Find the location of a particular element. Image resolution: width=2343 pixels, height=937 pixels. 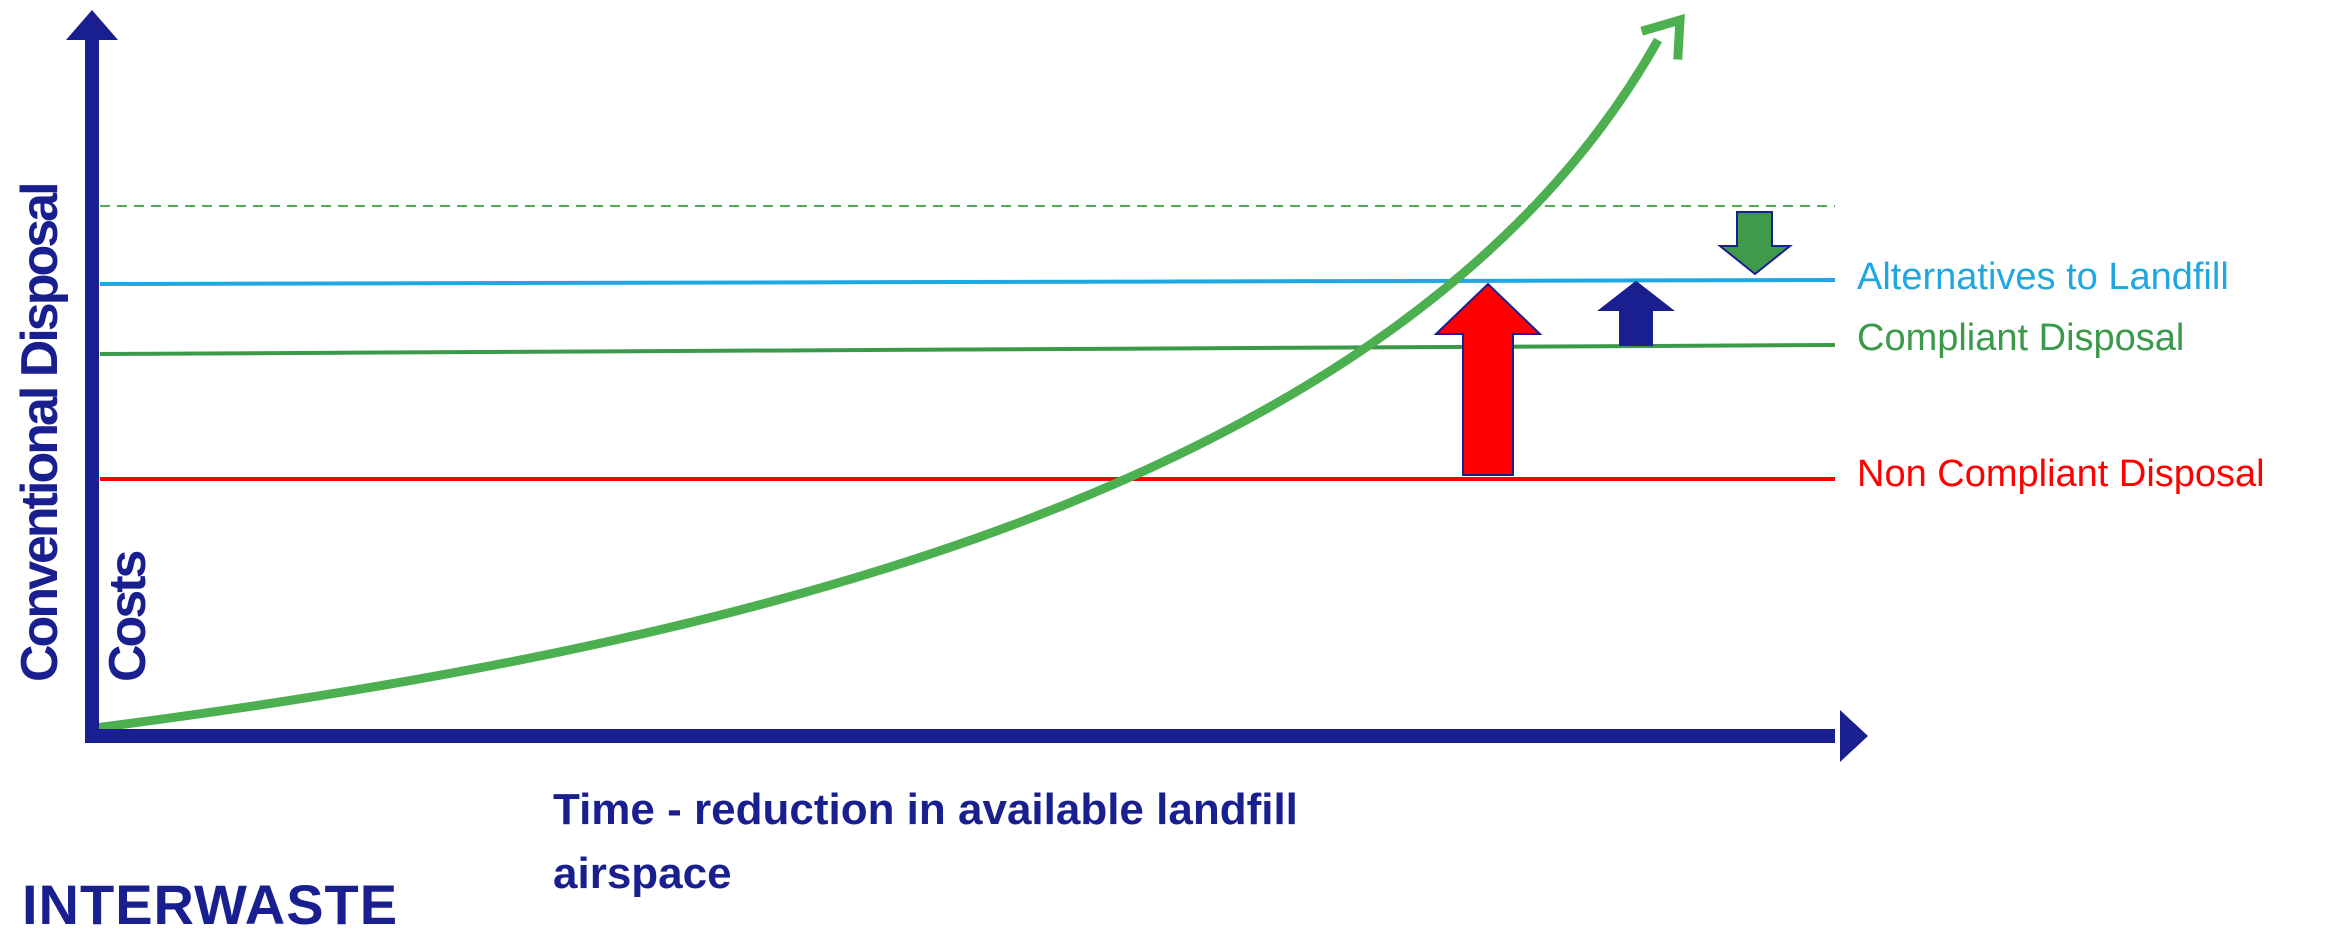

green-down-arrow is located at coordinates (1755, 243).